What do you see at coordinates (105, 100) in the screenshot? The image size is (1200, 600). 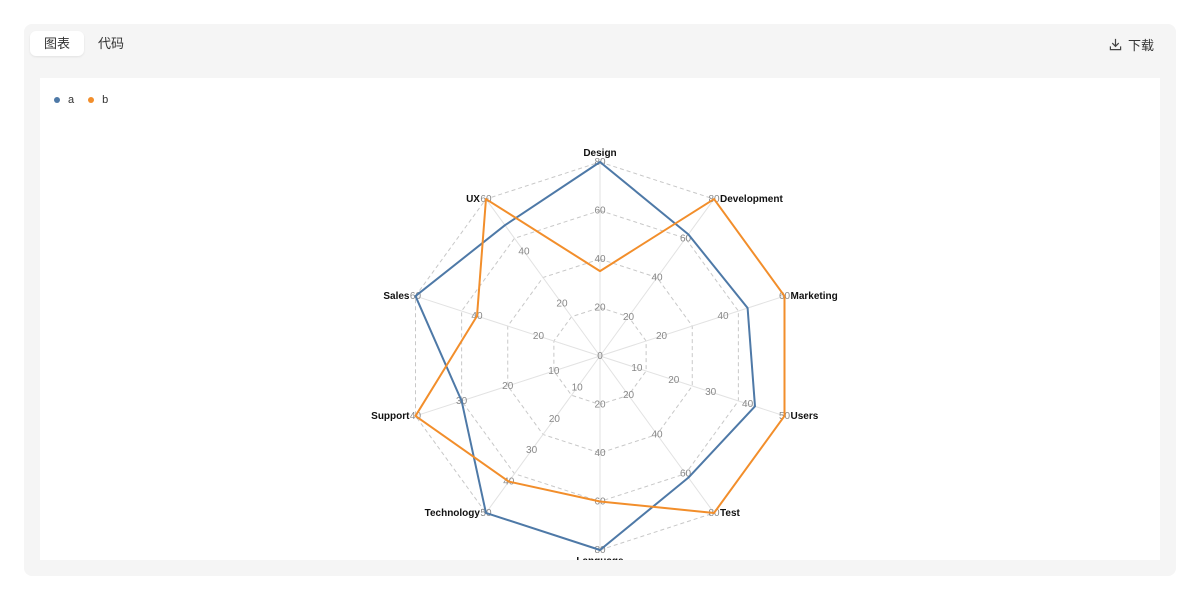 I see `legend-label-b: b` at bounding box center [105, 100].